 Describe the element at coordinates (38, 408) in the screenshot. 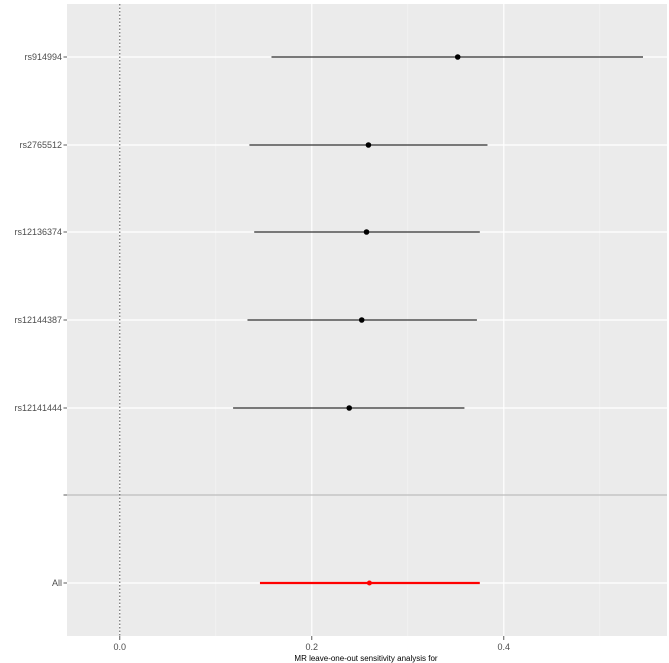

I see `y-tick-label-4: rs12141444` at that location.